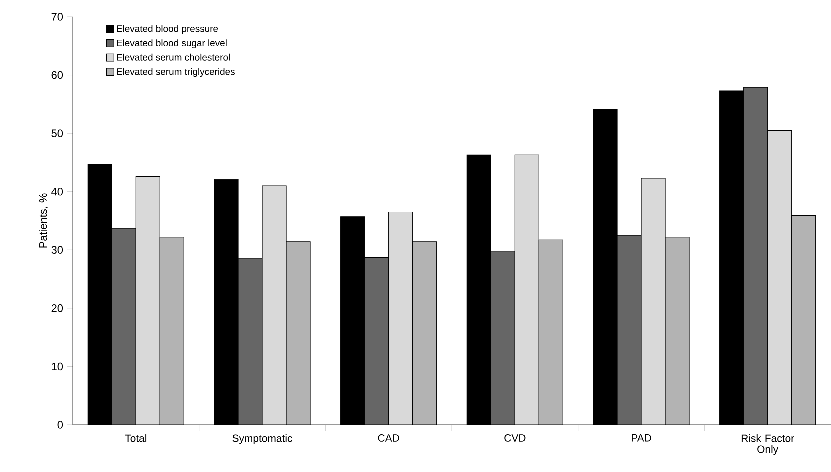 Image resolution: width=831 pixels, height=472 pixels. Describe the element at coordinates (58, 308) in the screenshot. I see `y-tick-label: 20` at that location.